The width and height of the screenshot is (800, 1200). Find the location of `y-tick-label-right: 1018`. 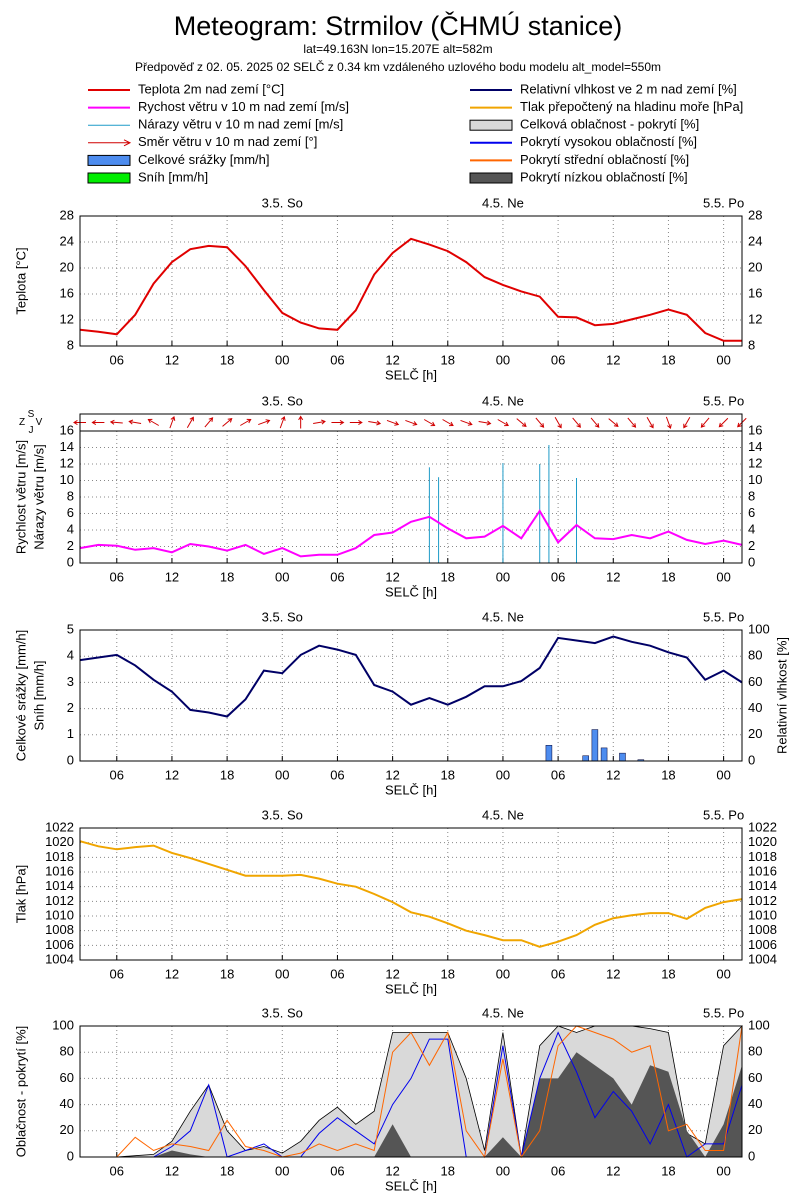

y-tick-label-right: 1018 is located at coordinates (762, 856).